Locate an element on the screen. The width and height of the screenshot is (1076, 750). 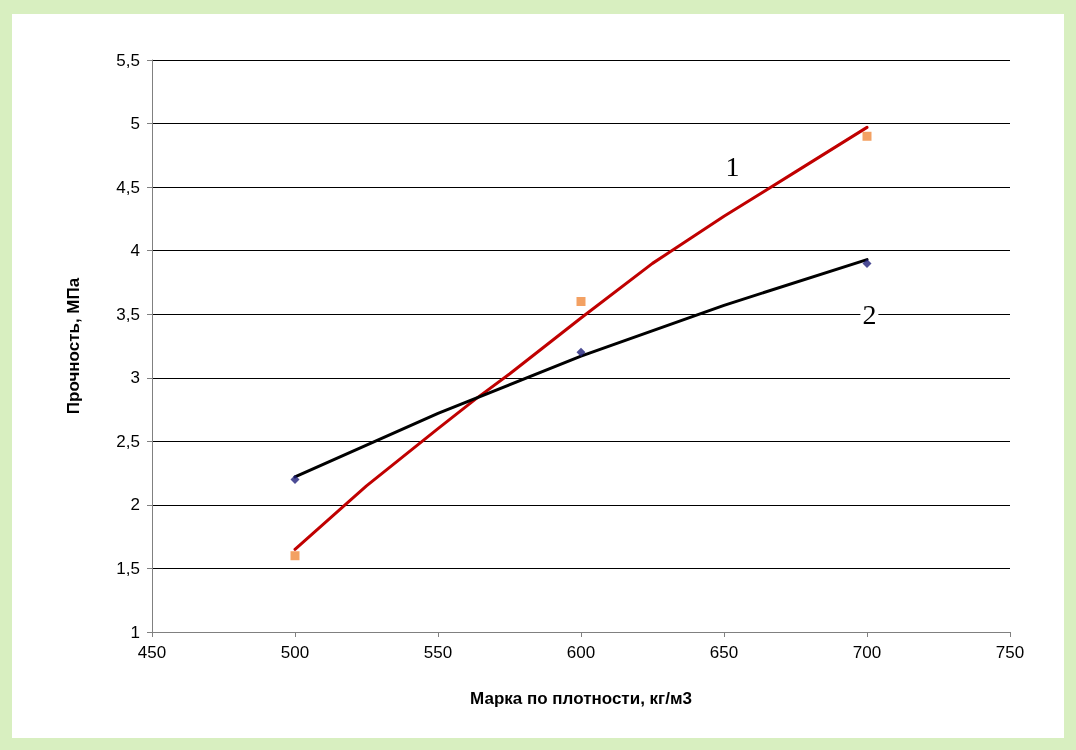
x-tick-label: 450 is located at coordinates (152, 652).